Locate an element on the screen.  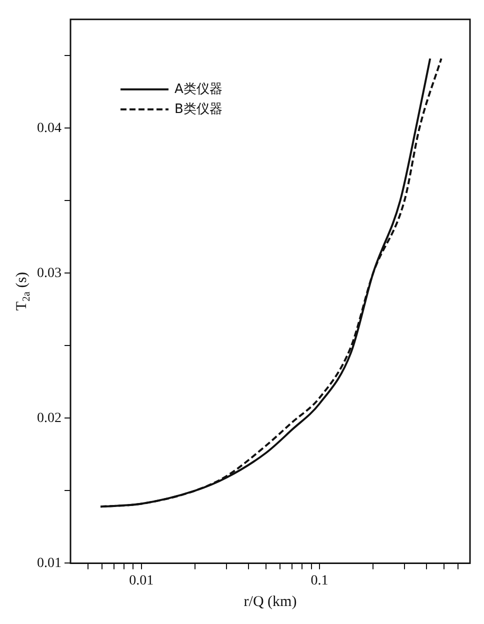
y-tick-label: 0.04 is located at coordinates (49, 128).